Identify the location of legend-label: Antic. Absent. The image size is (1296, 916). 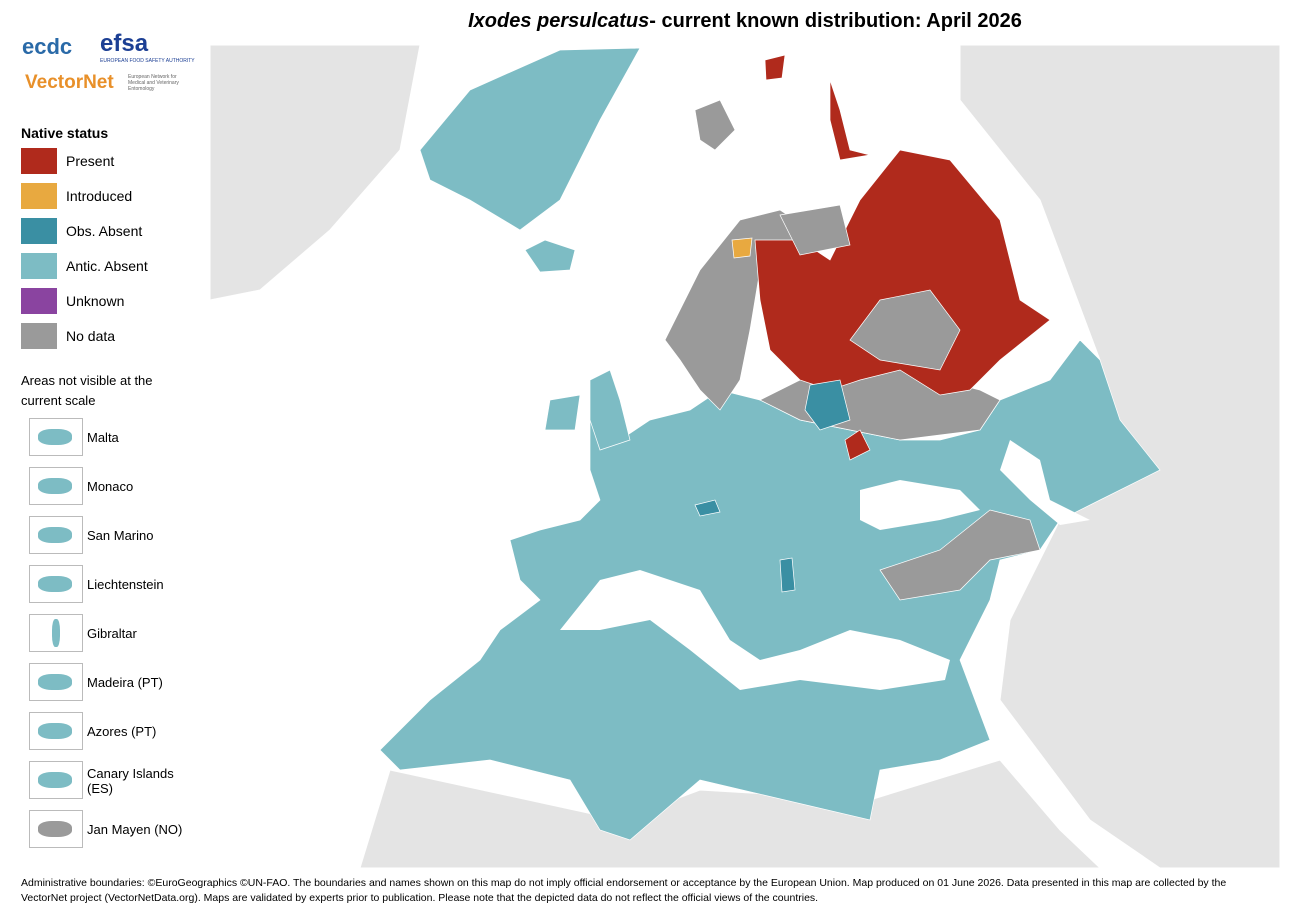
(107, 266).